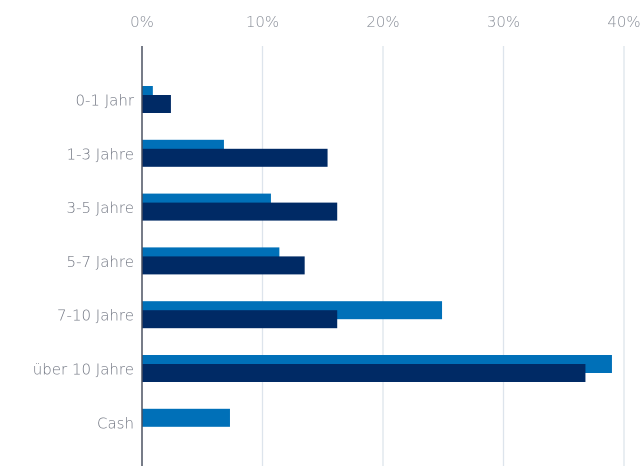  I want to click on category-label: 0-1 Jahr, so click(104, 101).